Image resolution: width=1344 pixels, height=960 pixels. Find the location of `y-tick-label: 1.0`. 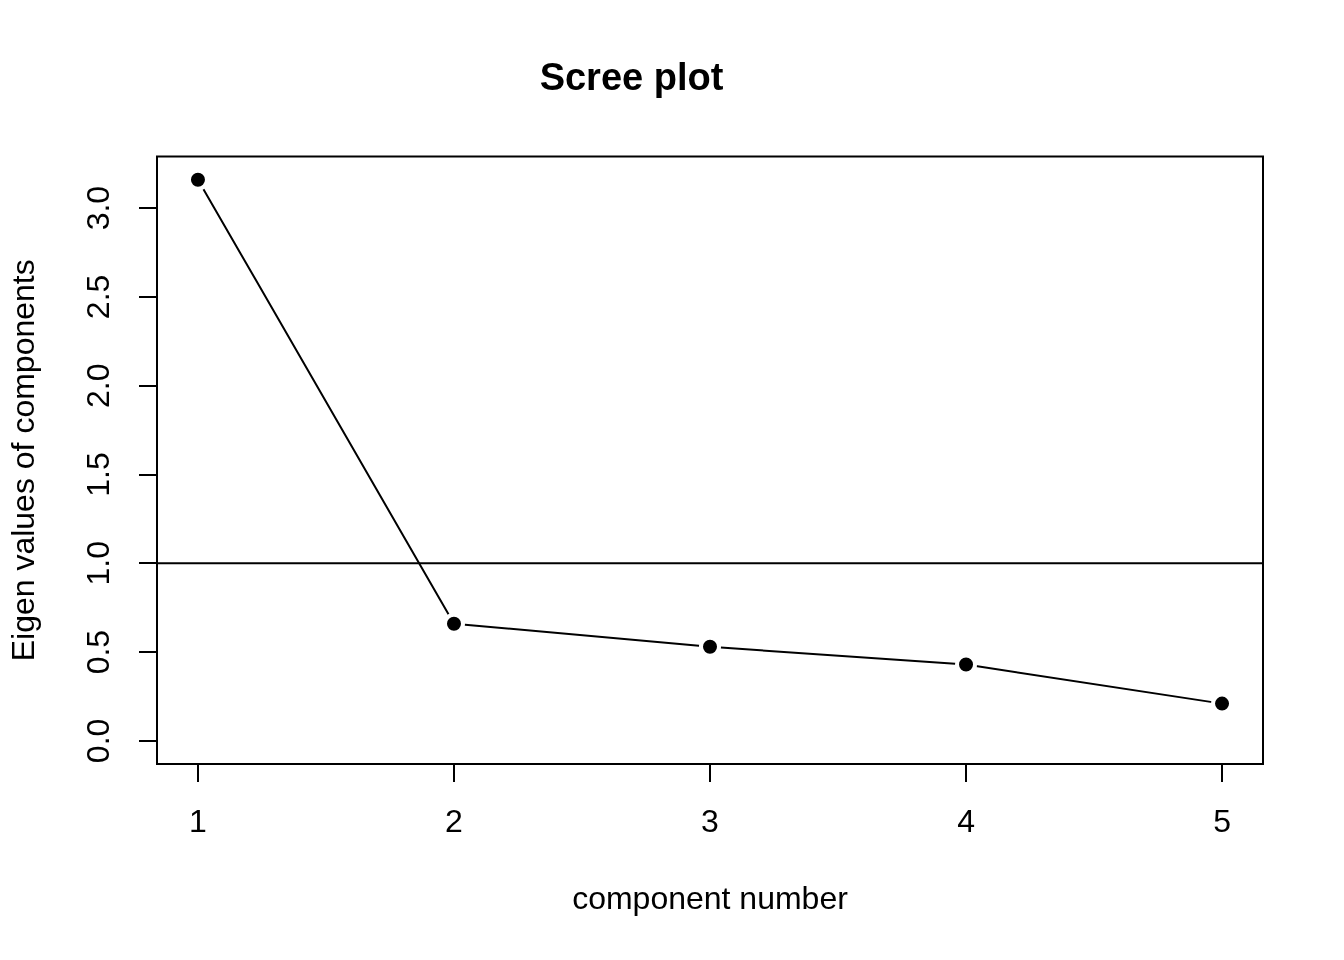

y-tick-label: 1.0 is located at coordinates (97, 563).